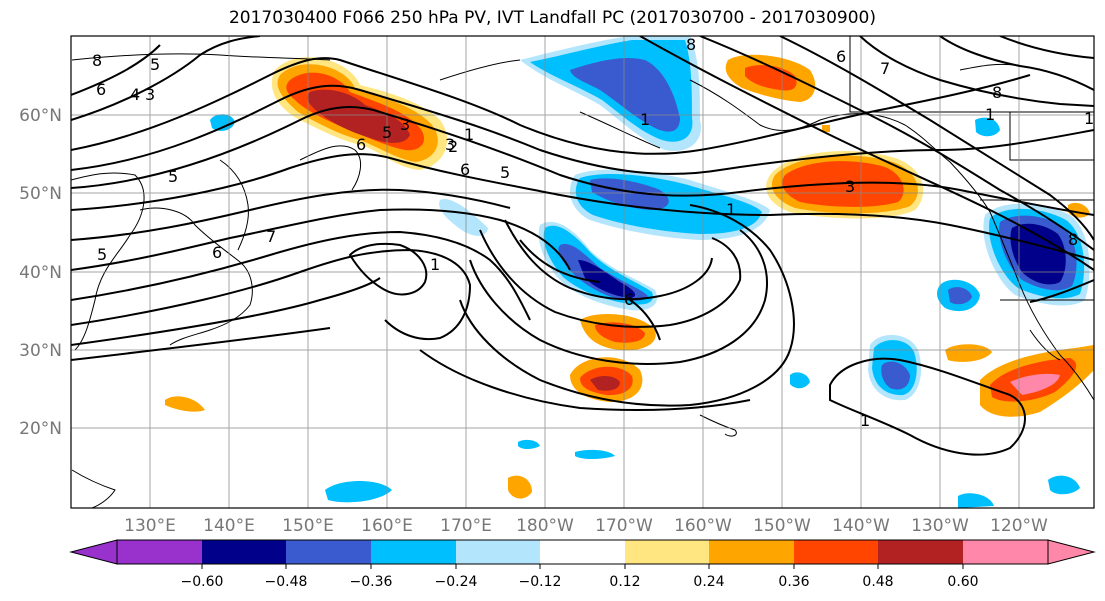 The image size is (1105, 601). Describe the element at coordinates (1071, 552) in the screenshot. I see `colorbar-extend-high` at that location.